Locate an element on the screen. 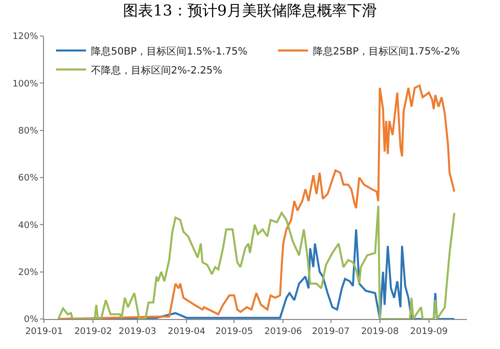  y-tick-label: 40% is located at coordinates (28, 225).